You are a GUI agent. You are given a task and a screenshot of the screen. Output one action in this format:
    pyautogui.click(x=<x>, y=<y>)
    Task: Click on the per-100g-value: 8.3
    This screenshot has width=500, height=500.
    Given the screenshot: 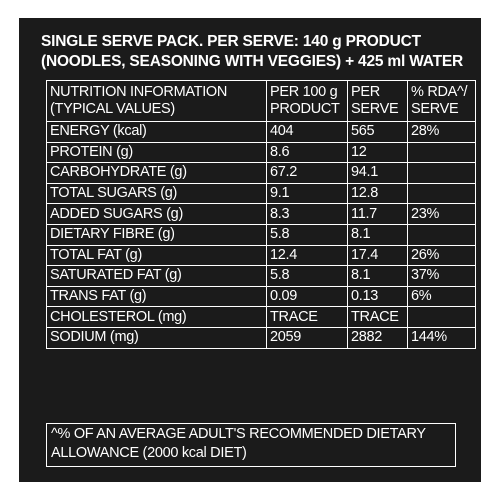 What is the action you would take?
    pyautogui.click(x=307, y=214)
    